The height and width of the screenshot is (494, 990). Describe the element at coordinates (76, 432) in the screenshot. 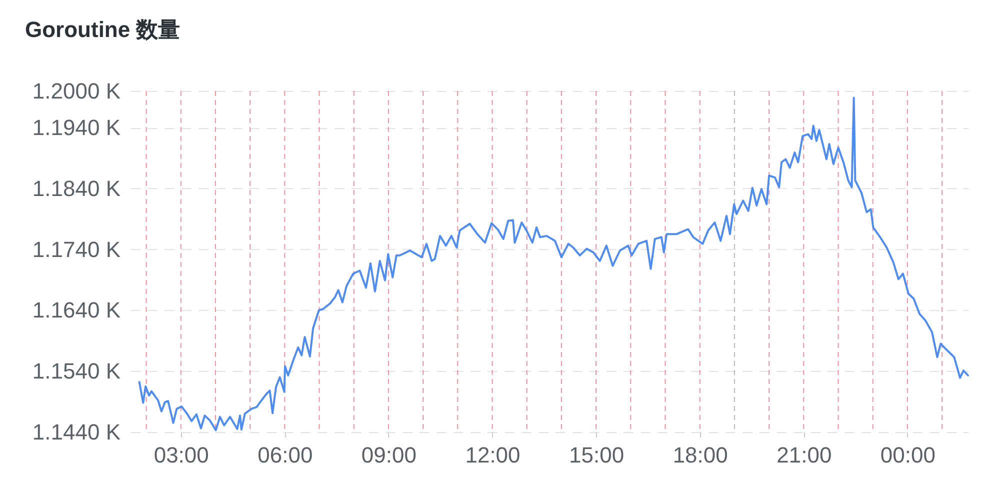

I see `y-tick-label: 1.1440 K` at that location.